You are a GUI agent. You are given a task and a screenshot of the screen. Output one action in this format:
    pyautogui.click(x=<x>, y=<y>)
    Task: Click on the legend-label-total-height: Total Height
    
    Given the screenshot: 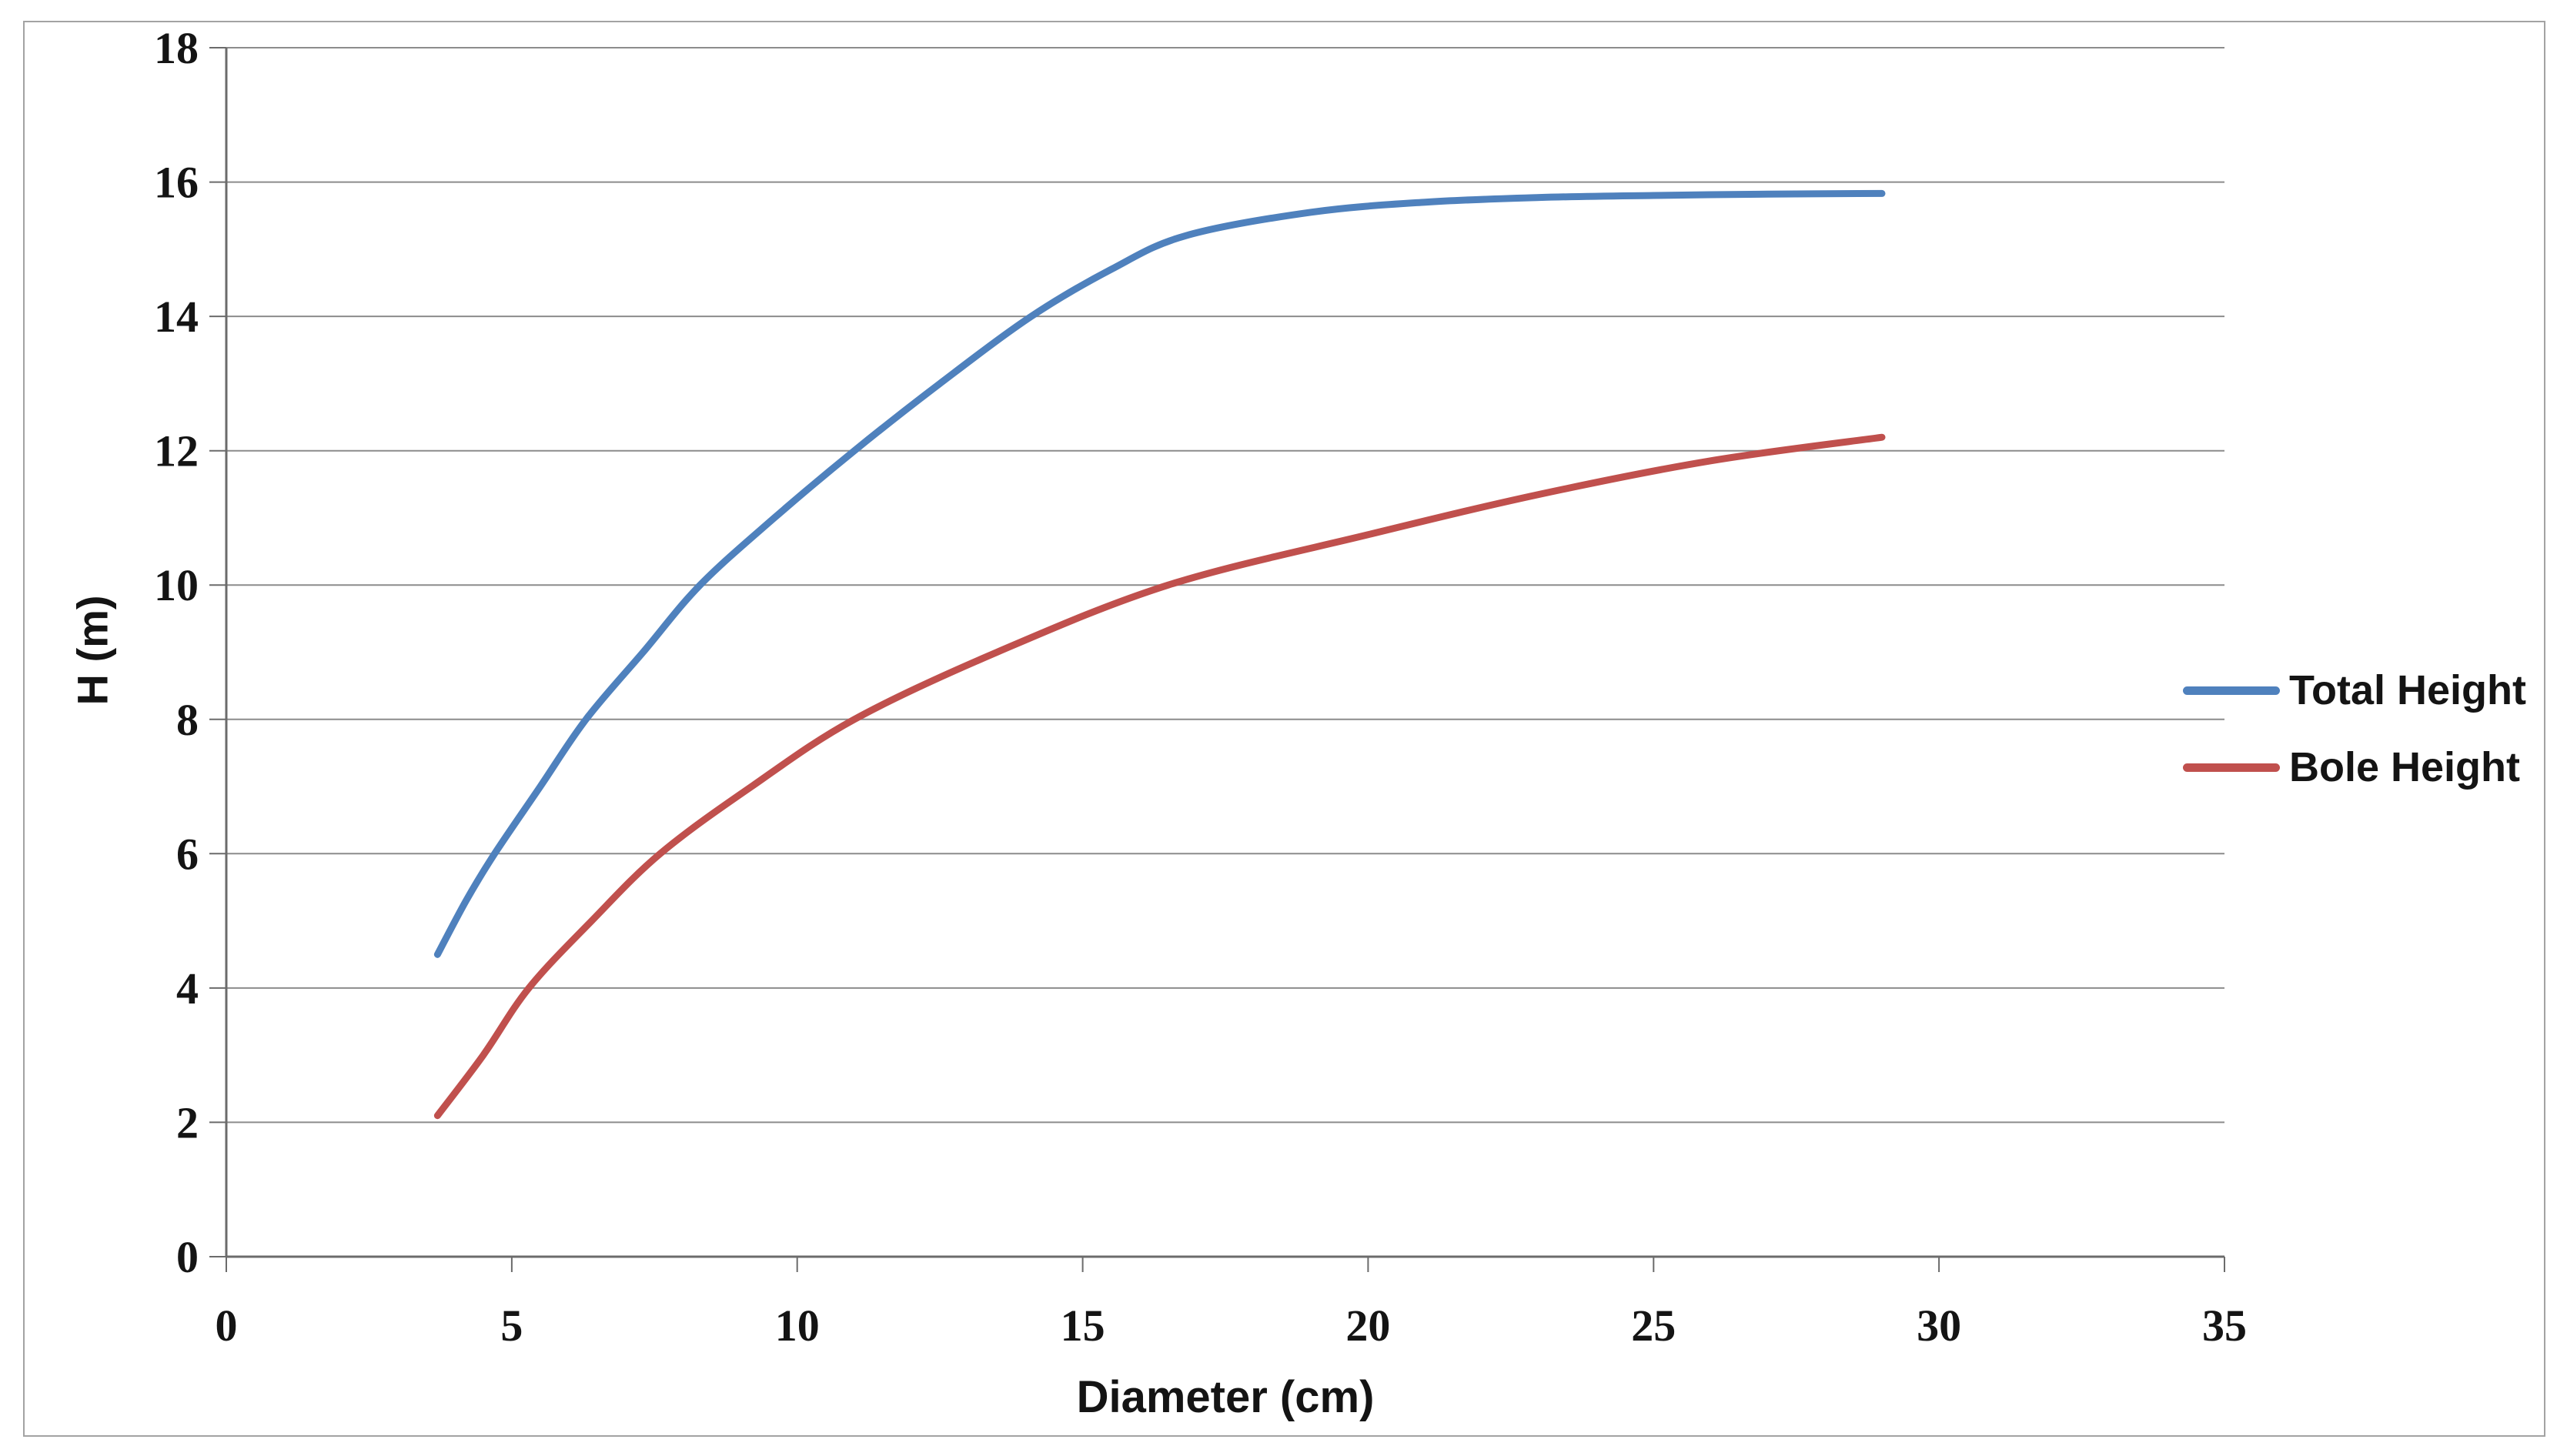 What is the action you would take?
    pyautogui.click(x=2407, y=690)
    